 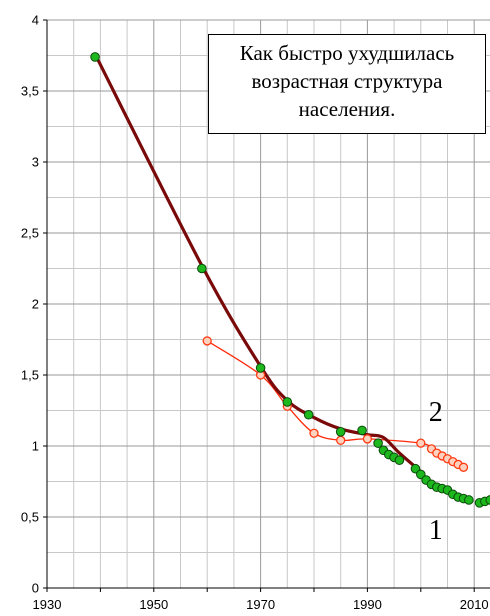 What do you see at coordinates (435, 531) in the screenshot?
I see `series-label-1: 1` at bounding box center [435, 531].